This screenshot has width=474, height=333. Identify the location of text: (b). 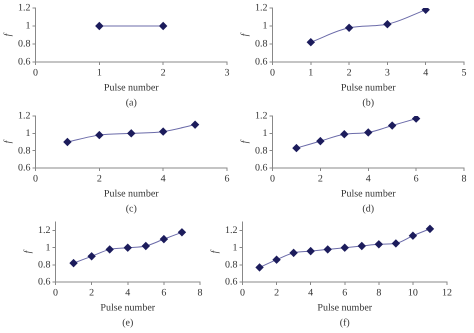
(368, 103).